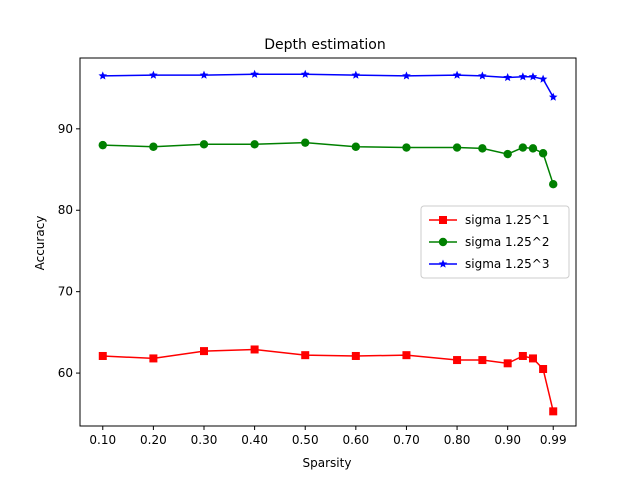 The image size is (640, 480). I want to click on legend-entry: sigma 1.25^1, so click(489, 220).